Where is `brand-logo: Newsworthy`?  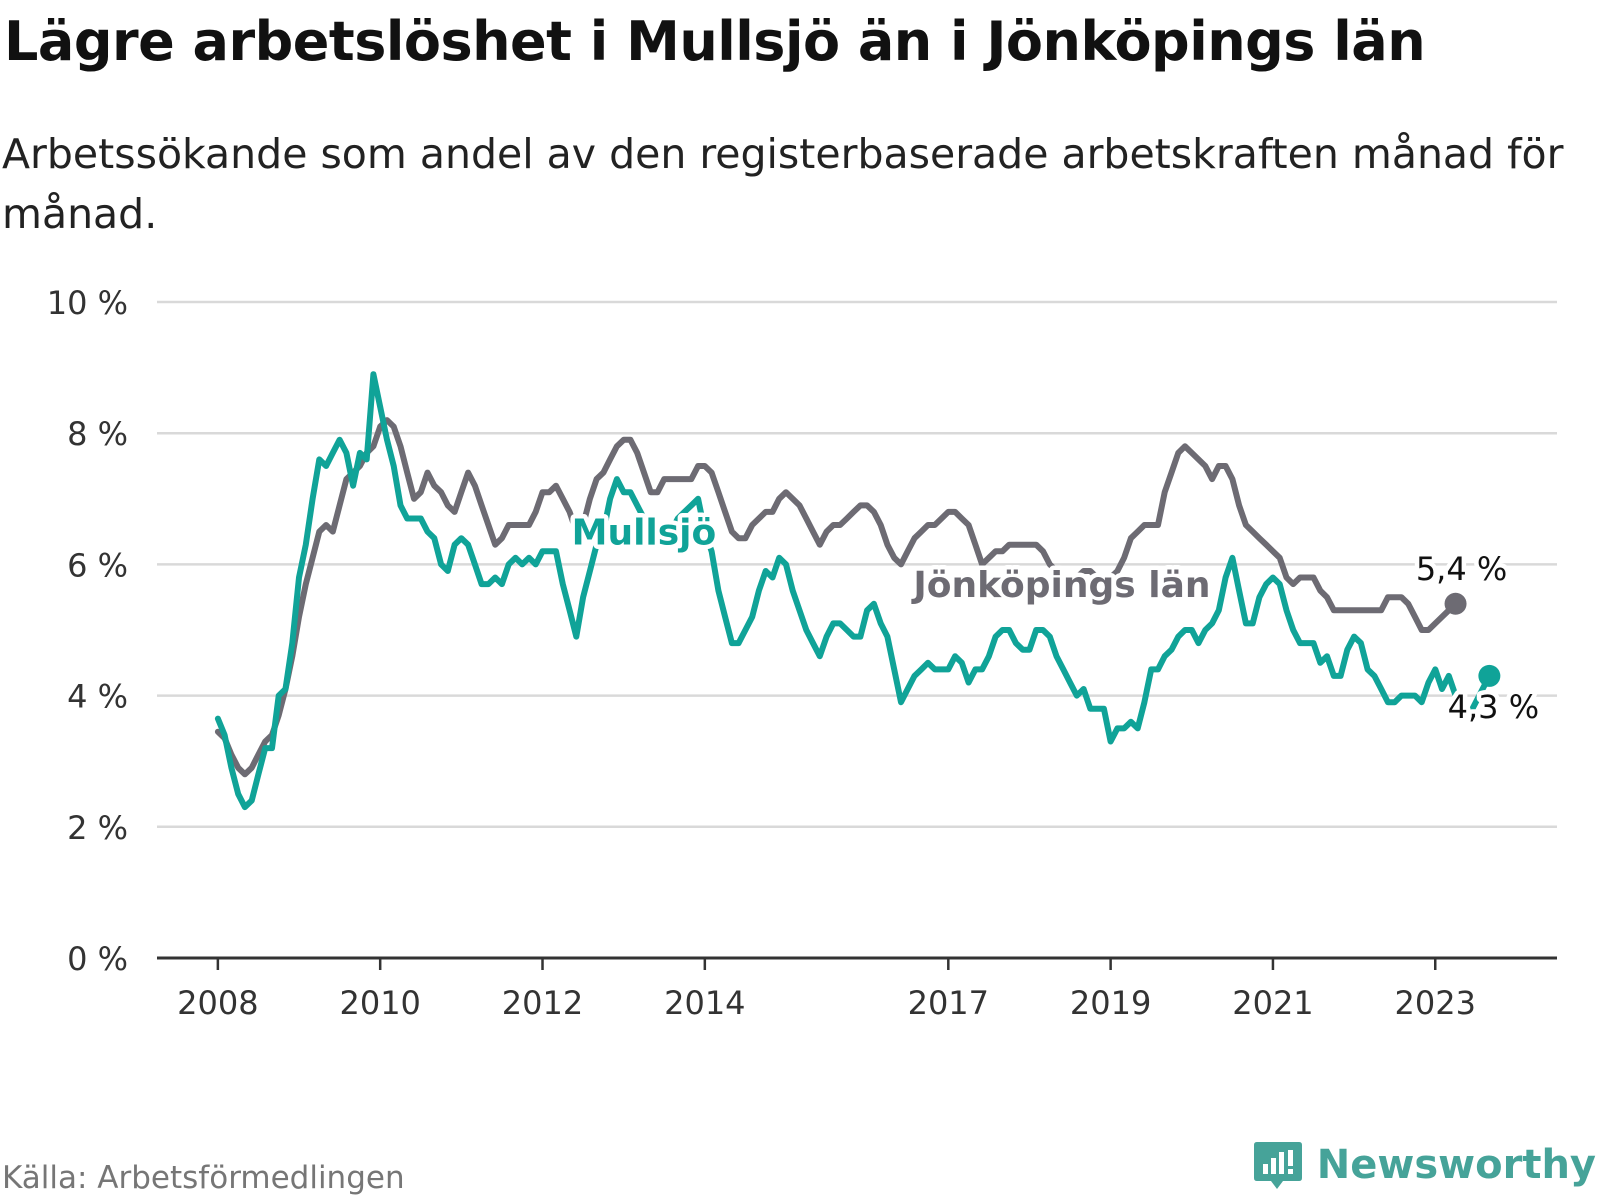
brand-logo: Newsworthy is located at coordinates (1424, 1165).